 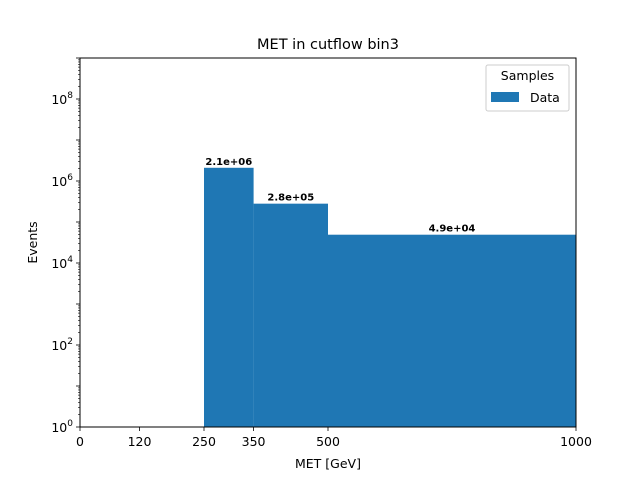 I want to click on x-tick-label: 1000, so click(x=576, y=441).